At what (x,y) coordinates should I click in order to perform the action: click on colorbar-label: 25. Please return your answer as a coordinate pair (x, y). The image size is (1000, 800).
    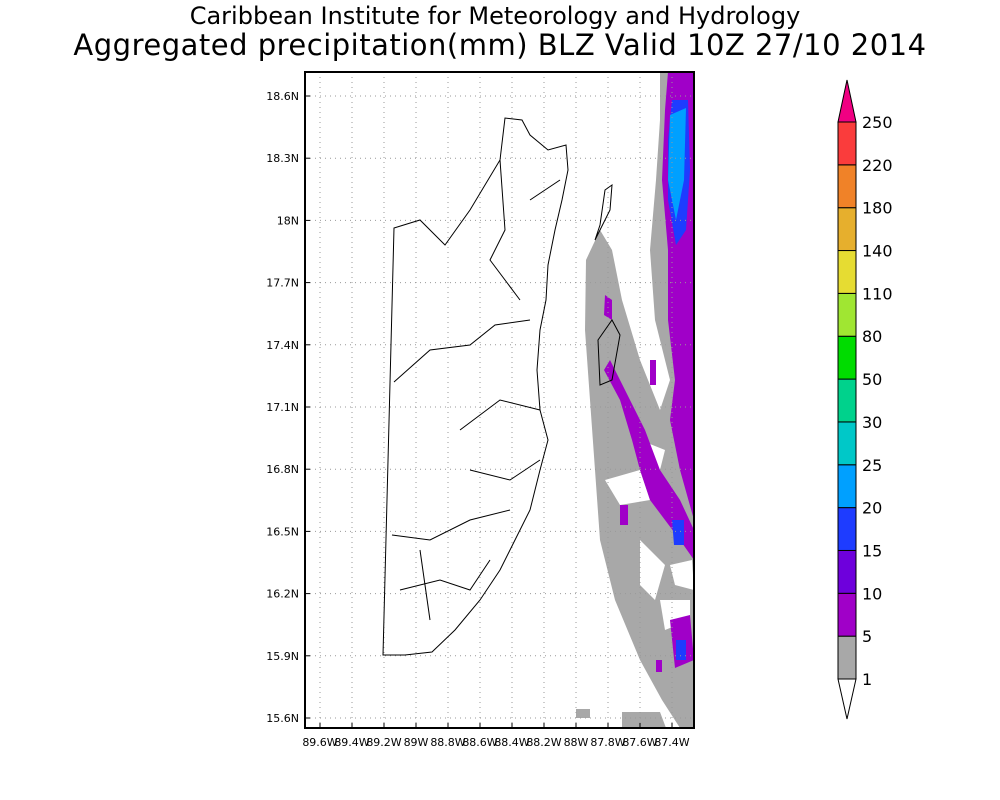
    Looking at the image, I should click on (872, 465).